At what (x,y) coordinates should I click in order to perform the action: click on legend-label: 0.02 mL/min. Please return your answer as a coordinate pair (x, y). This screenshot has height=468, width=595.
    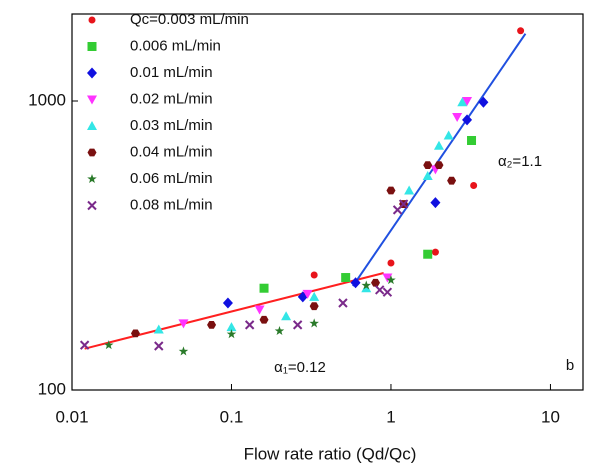
    Looking at the image, I should click on (171, 98).